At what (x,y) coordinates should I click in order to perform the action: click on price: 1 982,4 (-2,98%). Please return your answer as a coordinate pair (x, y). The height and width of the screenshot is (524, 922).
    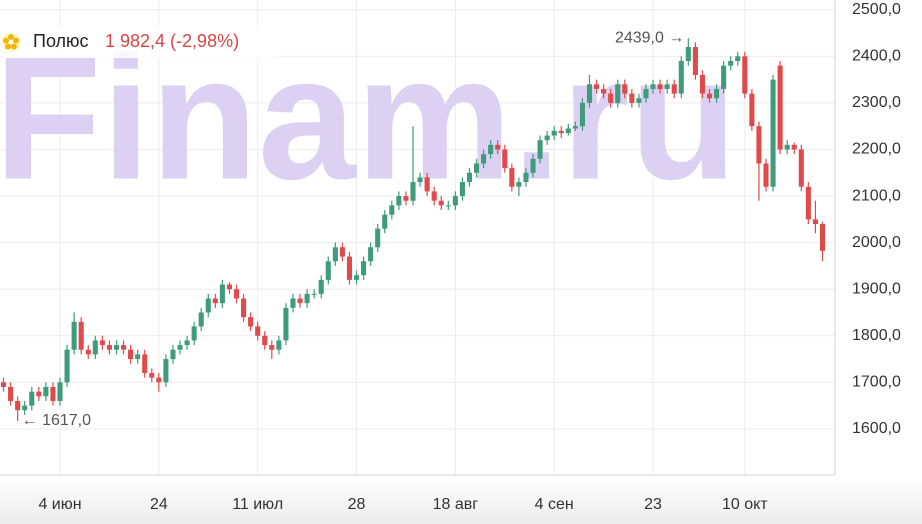
    Looking at the image, I should click on (172, 41).